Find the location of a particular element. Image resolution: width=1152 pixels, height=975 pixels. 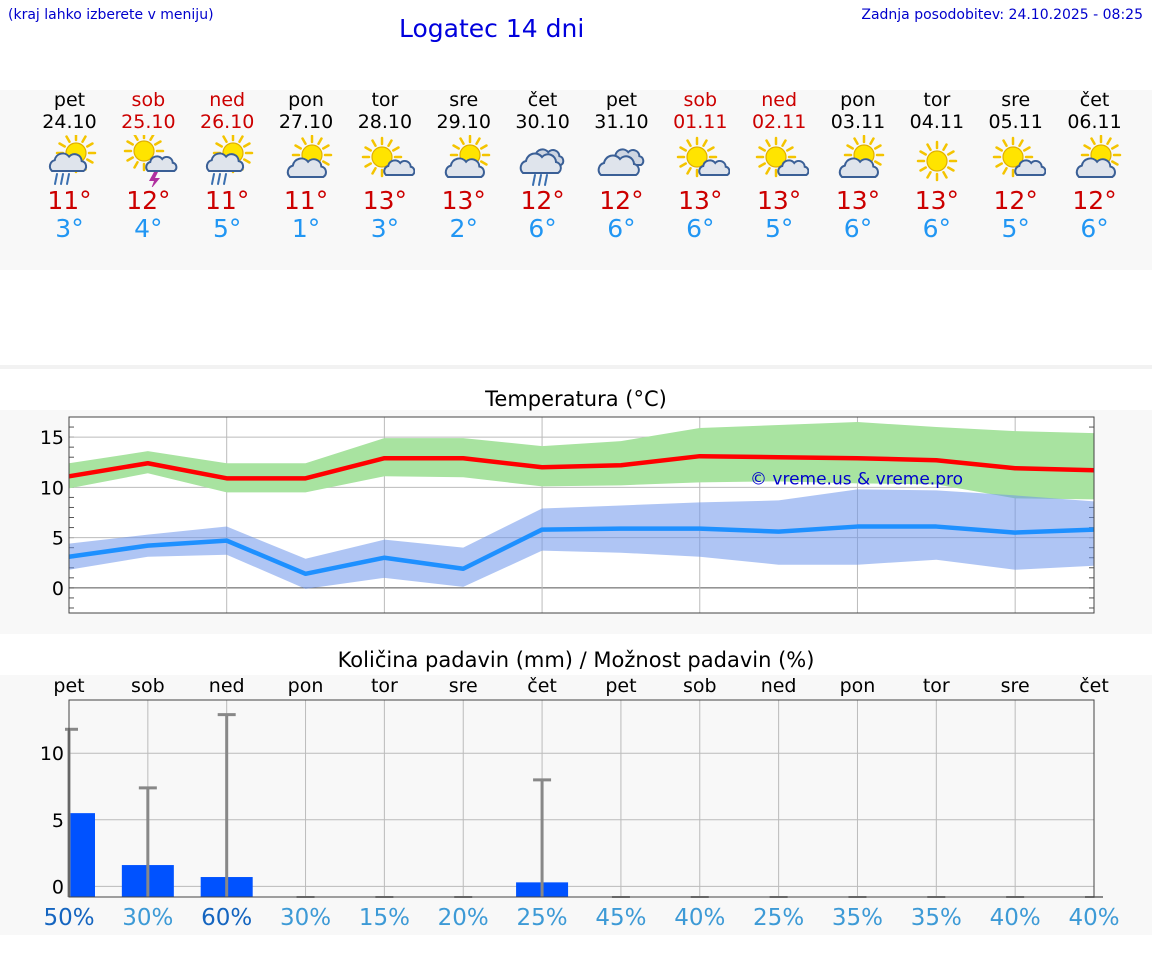

precipitation-probability: 50% is located at coordinates (68, 918).